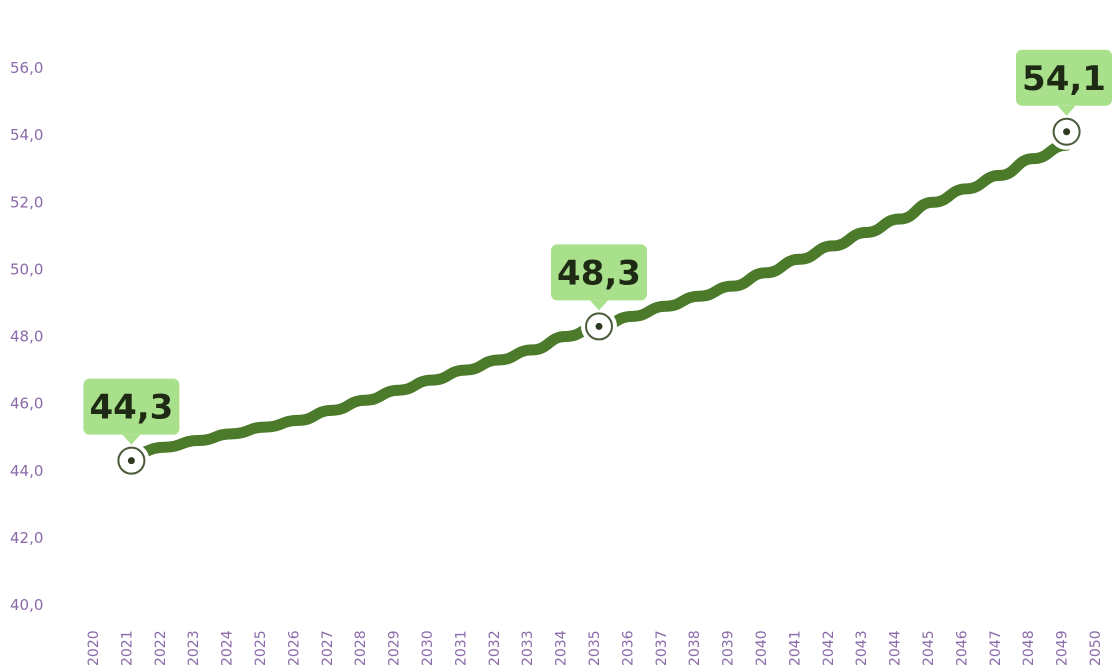 Image resolution: width=1116 pixels, height=672 pixels. Describe the element at coordinates (996, 648) in the screenshot. I see `x-tick-label: 2047` at that location.